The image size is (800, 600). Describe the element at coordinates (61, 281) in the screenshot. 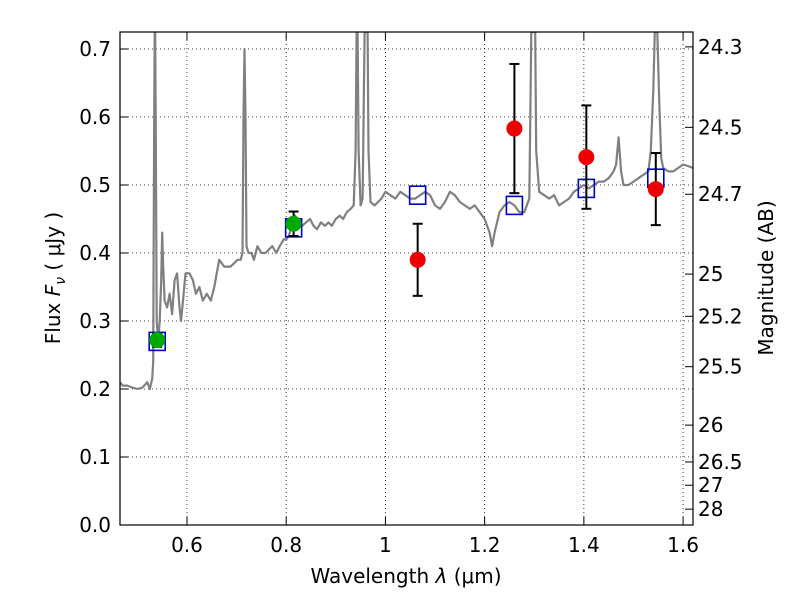

I see `y-axis-label-subscript: ν` at that location.